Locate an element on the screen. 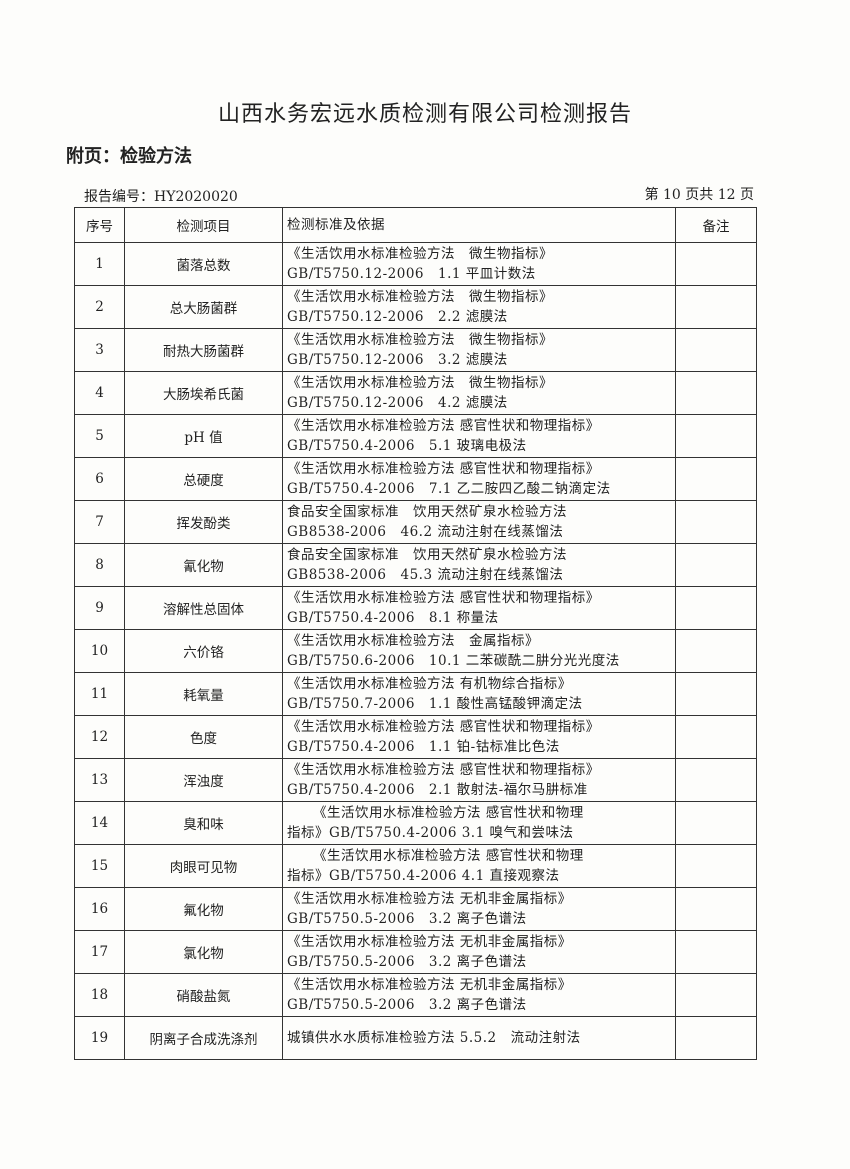 The width and height of the screenshot is (850, 1169). test-item: pH 值 is located at coordinates (203, 436).